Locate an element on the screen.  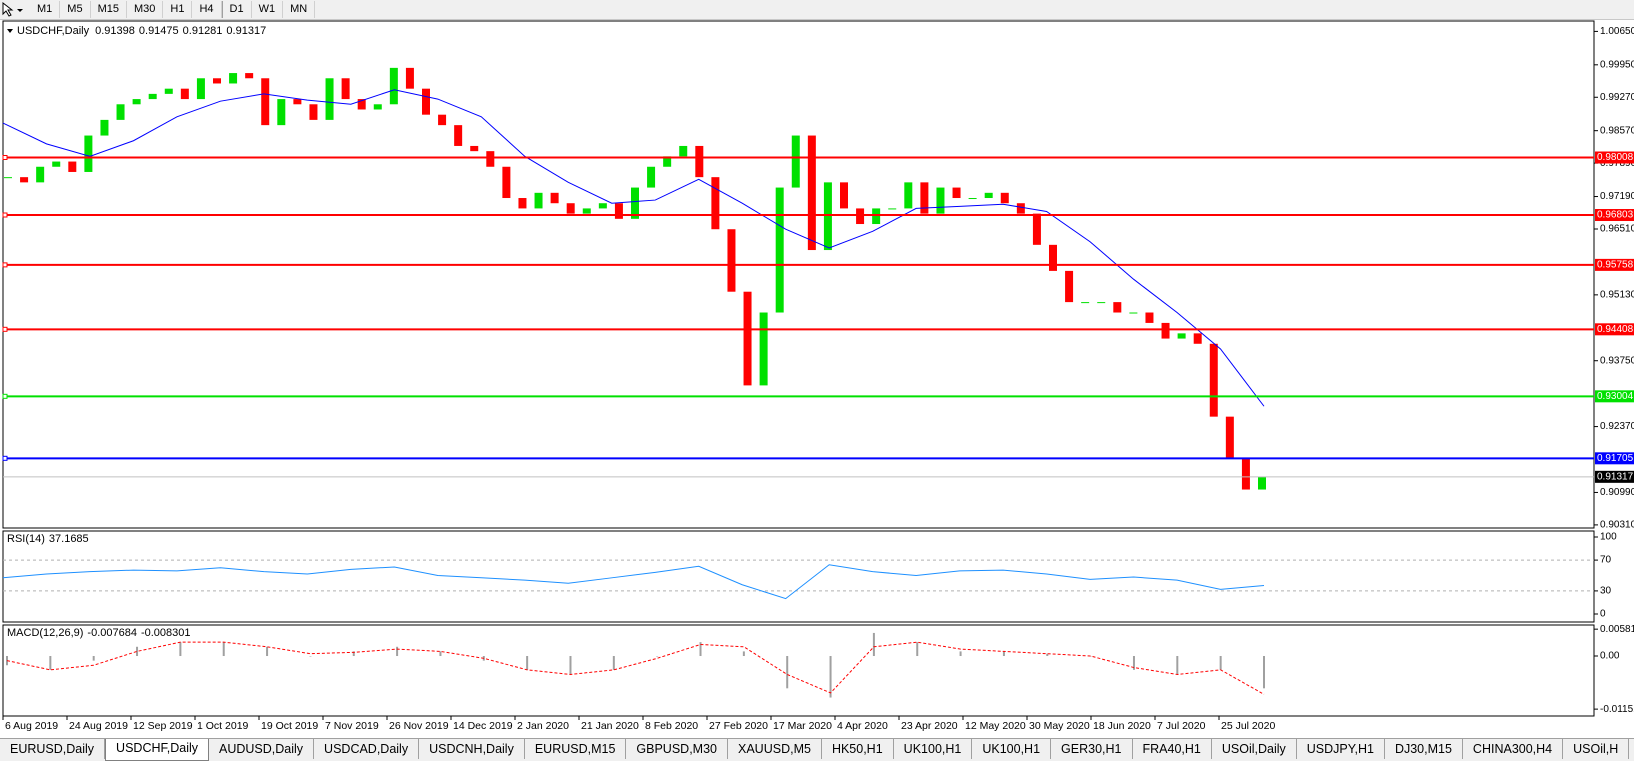
chart-tab: CHINA300,H4 is located at coordinates (1513, 749).